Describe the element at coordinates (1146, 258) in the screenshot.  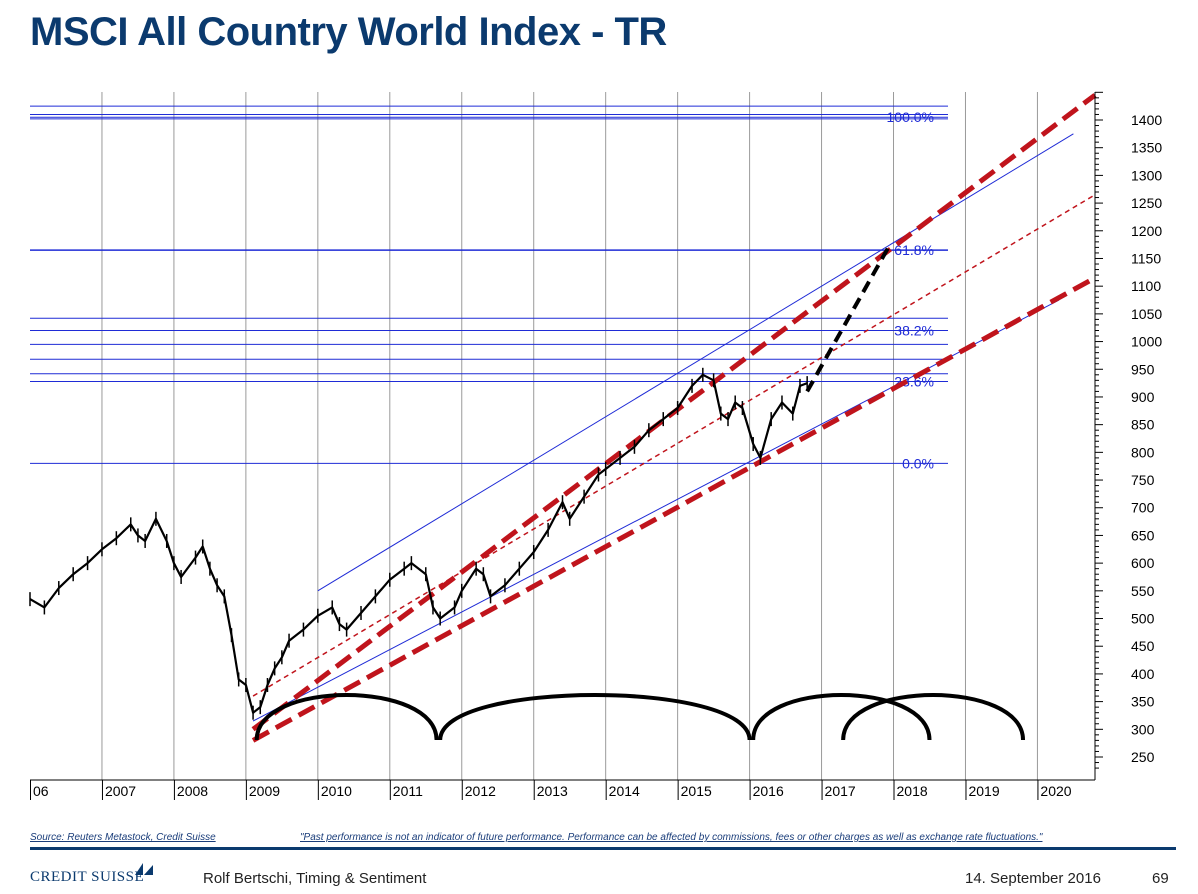
I see `y-tick-label-1150: 1150` at that location.